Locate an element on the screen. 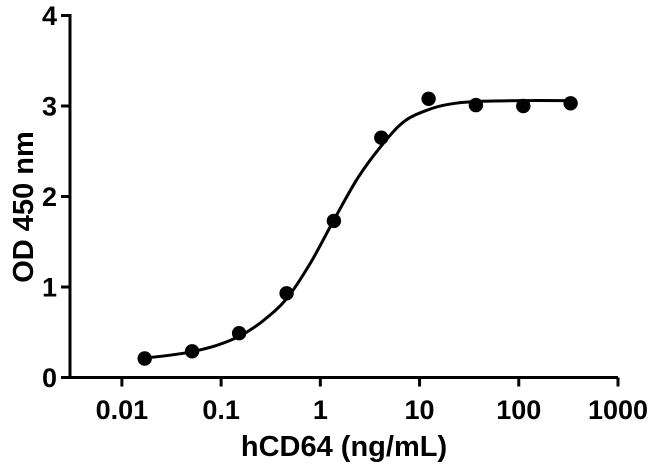 The height and width of the screenshot is (469, 650). x-tick-label: 0.01 is located at coordinates (122, 410).